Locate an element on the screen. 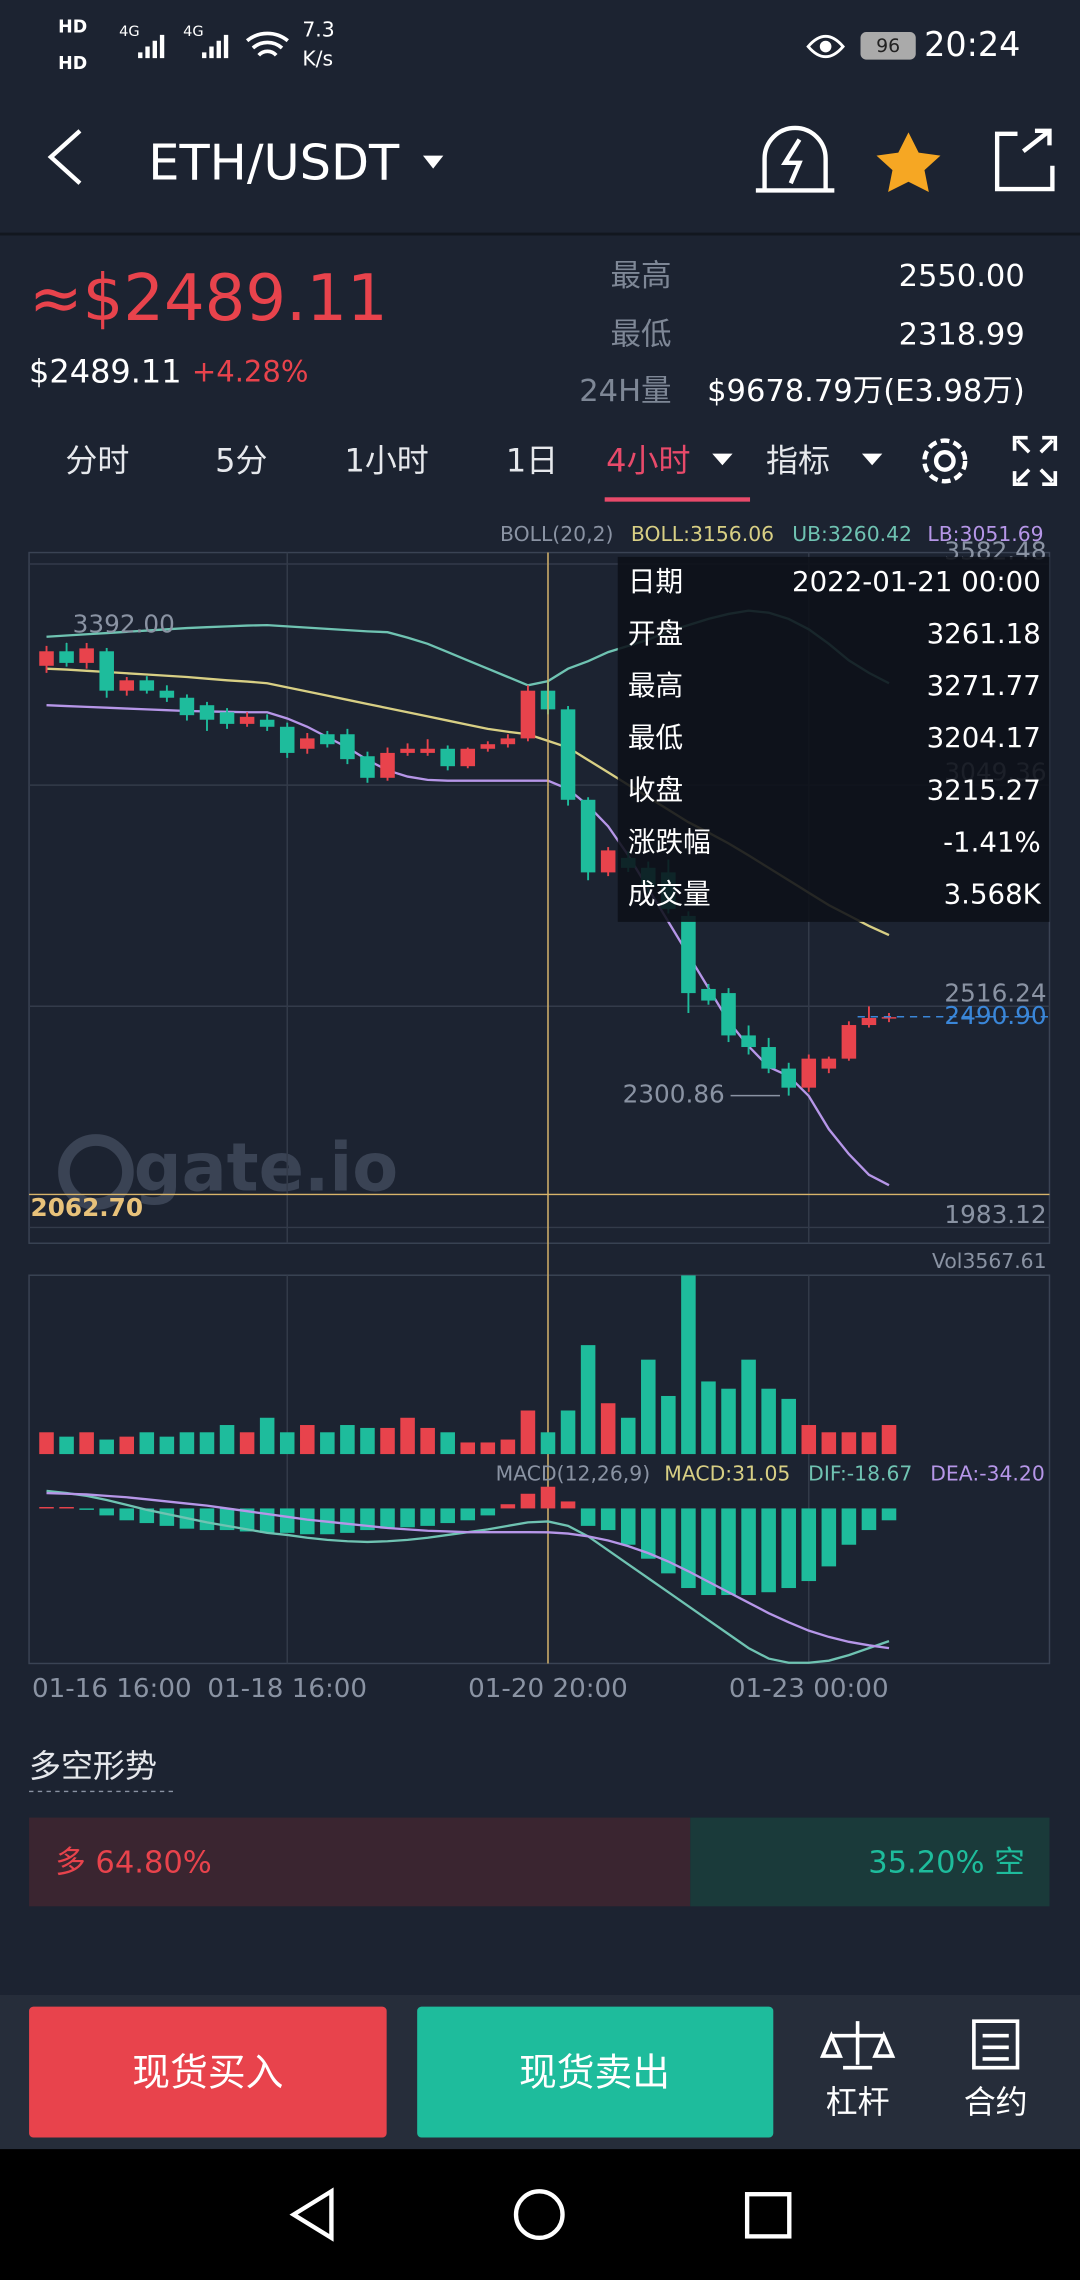 Image resolution: width=1080 pixels, height=2280 pixels. hd-icon: HD is located at coordinates (72, 64).